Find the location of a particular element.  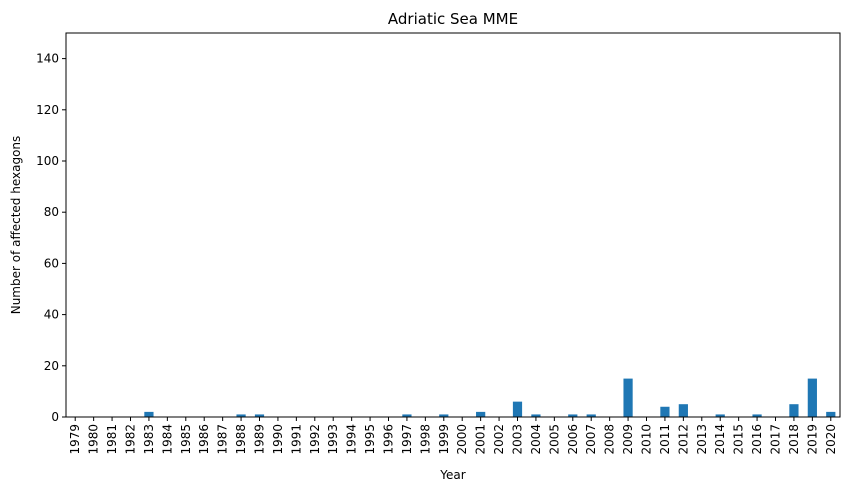

y-tick-label: 120 is located at coordinates (47, 110).